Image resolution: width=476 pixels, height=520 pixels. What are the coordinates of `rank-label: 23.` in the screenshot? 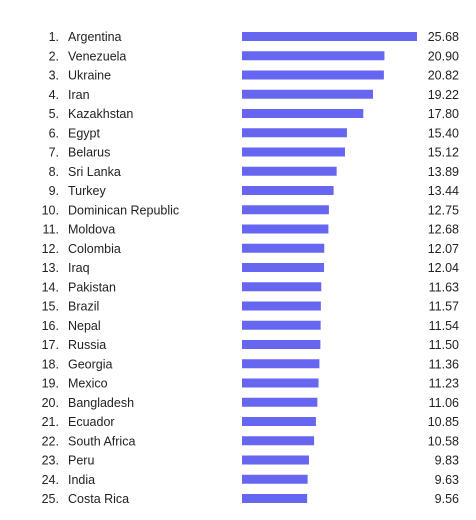 It's located at (50, 461).